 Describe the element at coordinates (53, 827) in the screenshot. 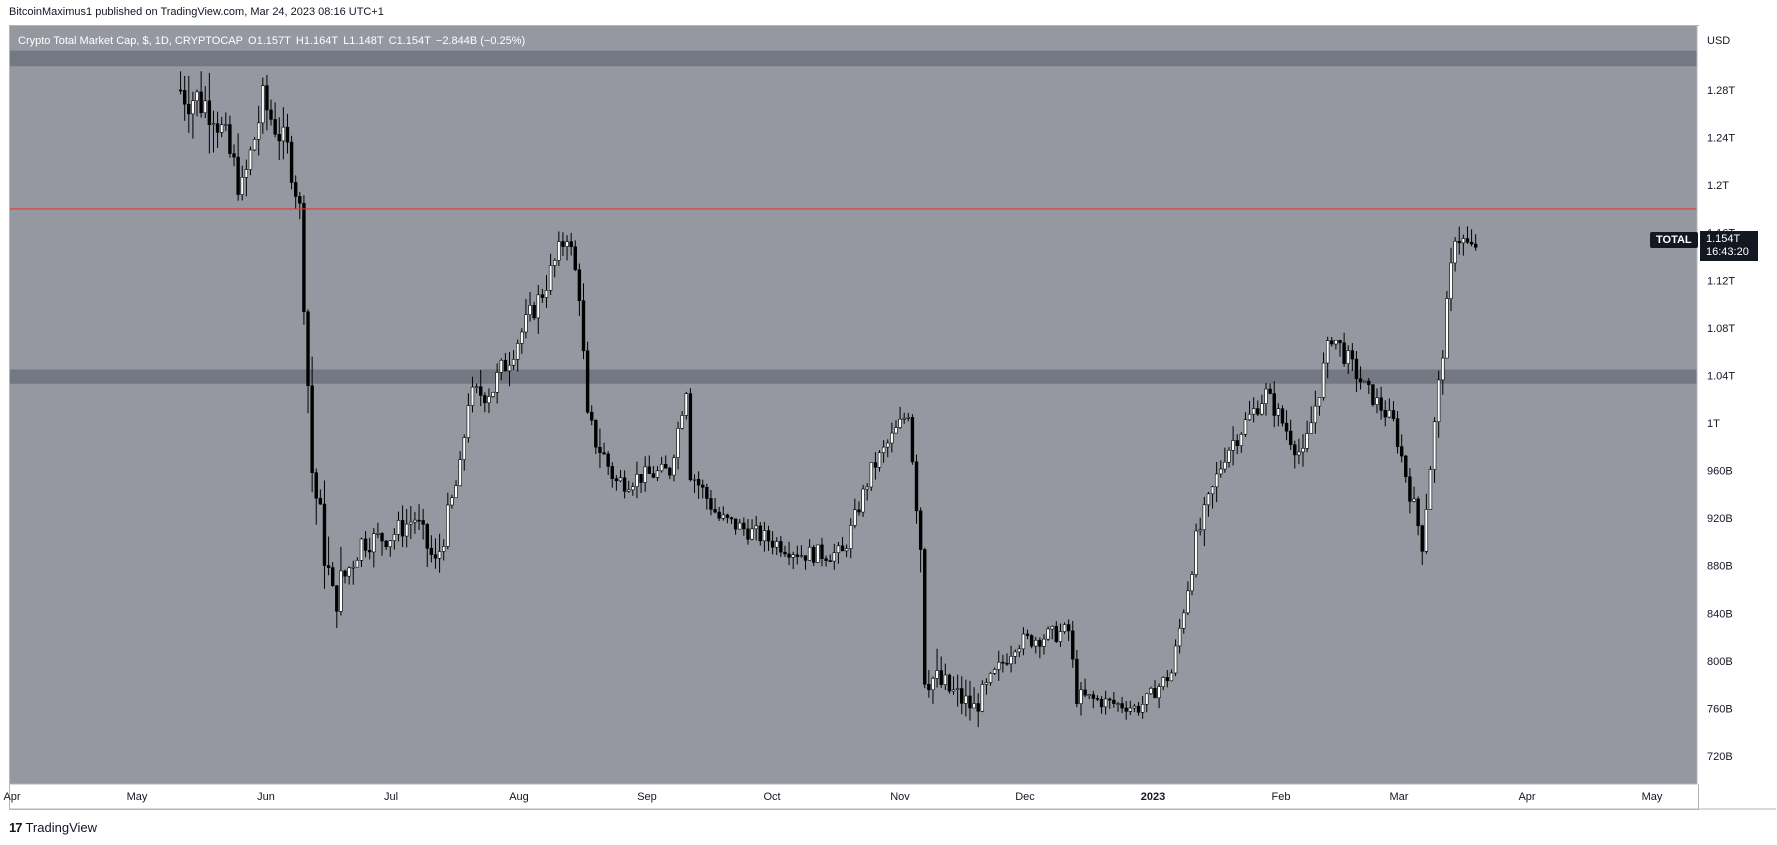

I see `tradingview-logo: 17 TradingView` at that location.